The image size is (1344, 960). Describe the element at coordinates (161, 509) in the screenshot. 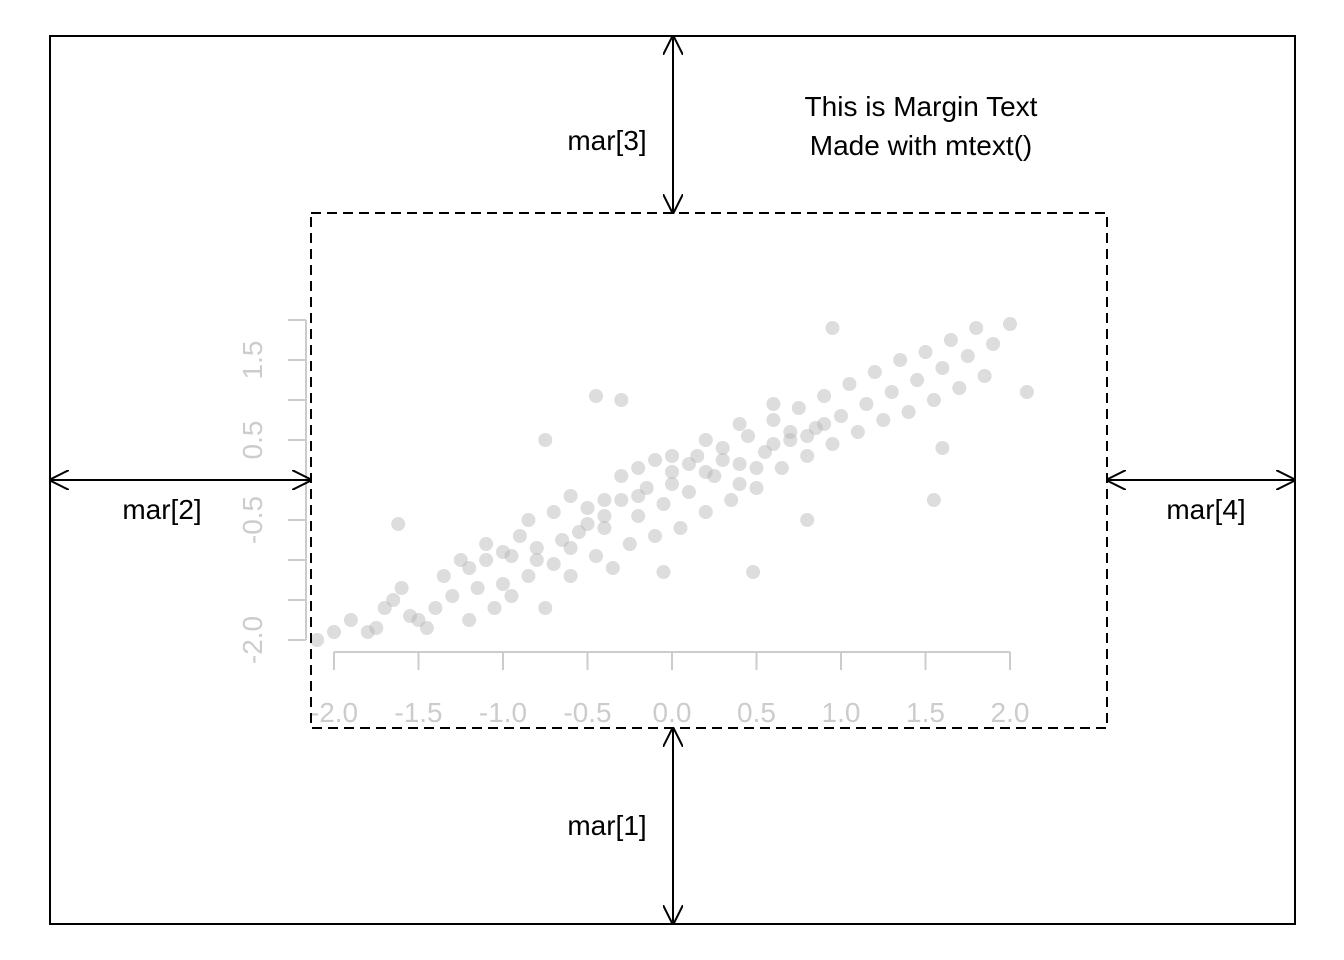

I see `mar2-label: mar[2]` at that location.